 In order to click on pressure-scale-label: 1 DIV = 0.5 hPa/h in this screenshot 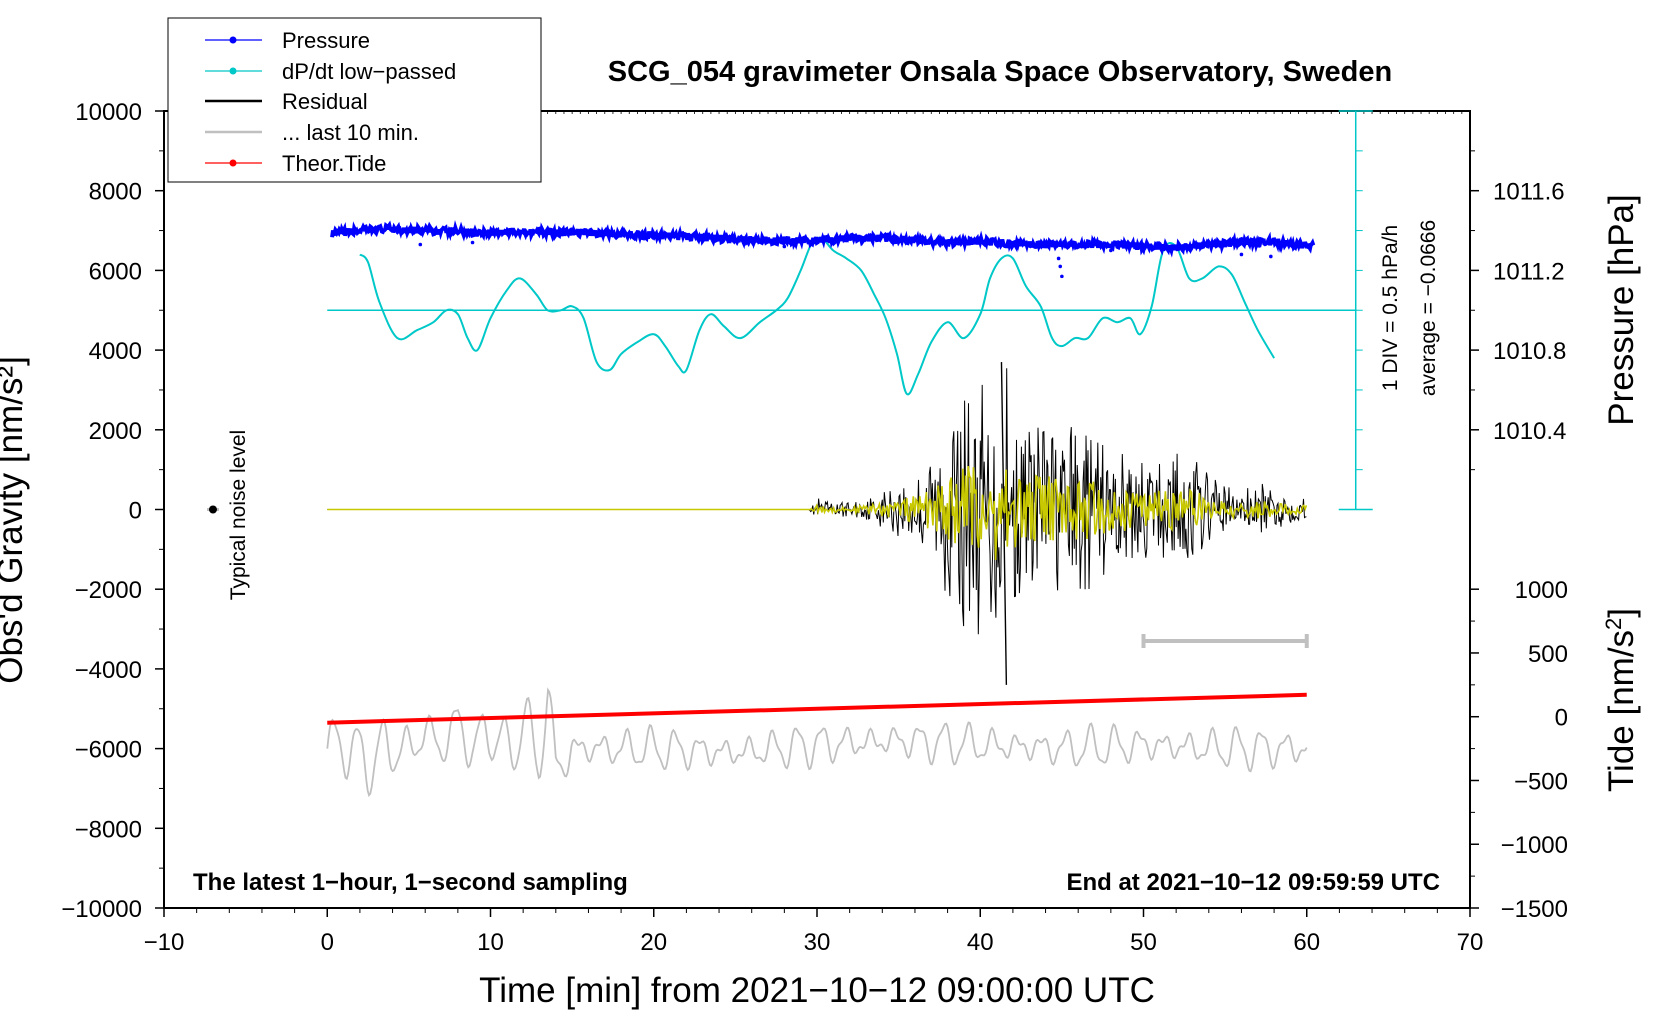, I will do `click(1390, 308)`.